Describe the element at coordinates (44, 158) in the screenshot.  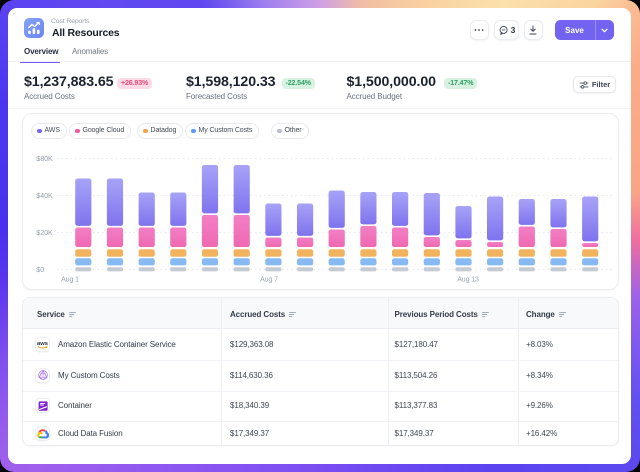
I see `svg-text: $80K` at that location.